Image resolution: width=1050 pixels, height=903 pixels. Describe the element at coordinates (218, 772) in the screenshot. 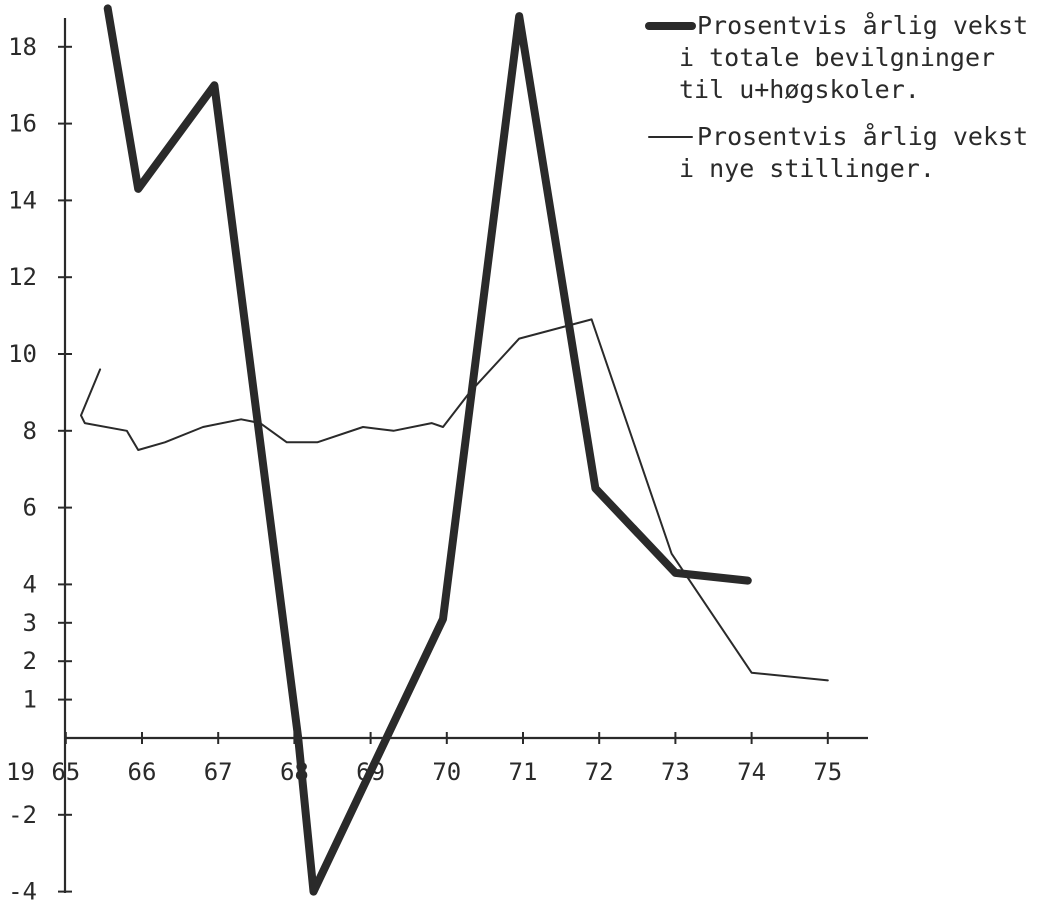

I see `x-tick-label: 67` at that location.